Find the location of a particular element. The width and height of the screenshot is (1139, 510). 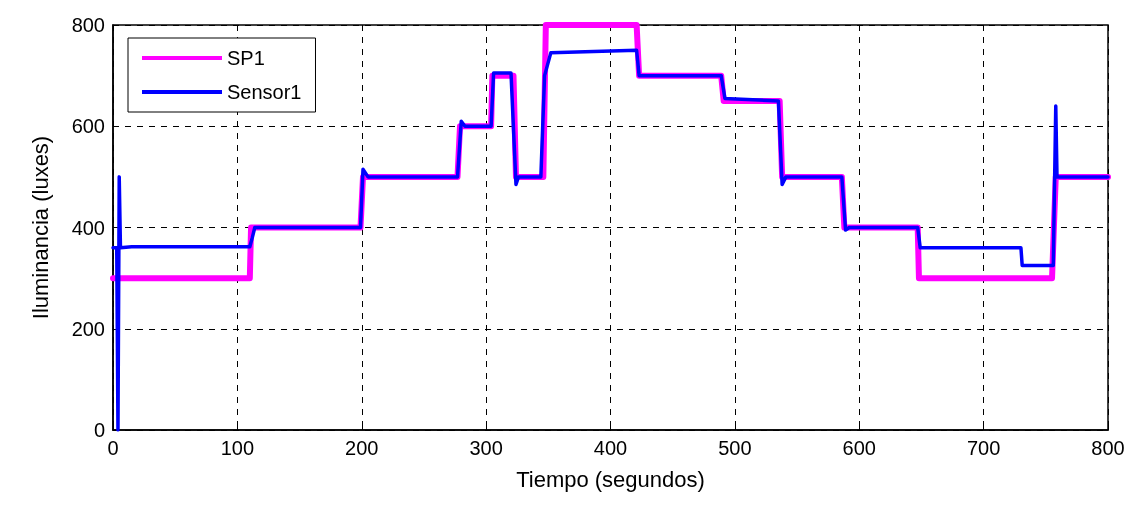

x-tick-label: 300 is located at coordinates (486, 448).